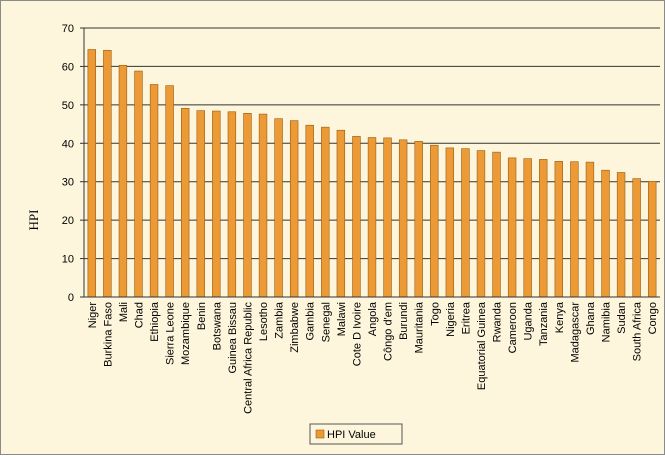  What do you see at coordinates (264, 321) in the screenshot?
I see `x-tick-label: Lesotho` at bounding box center [264, 321].